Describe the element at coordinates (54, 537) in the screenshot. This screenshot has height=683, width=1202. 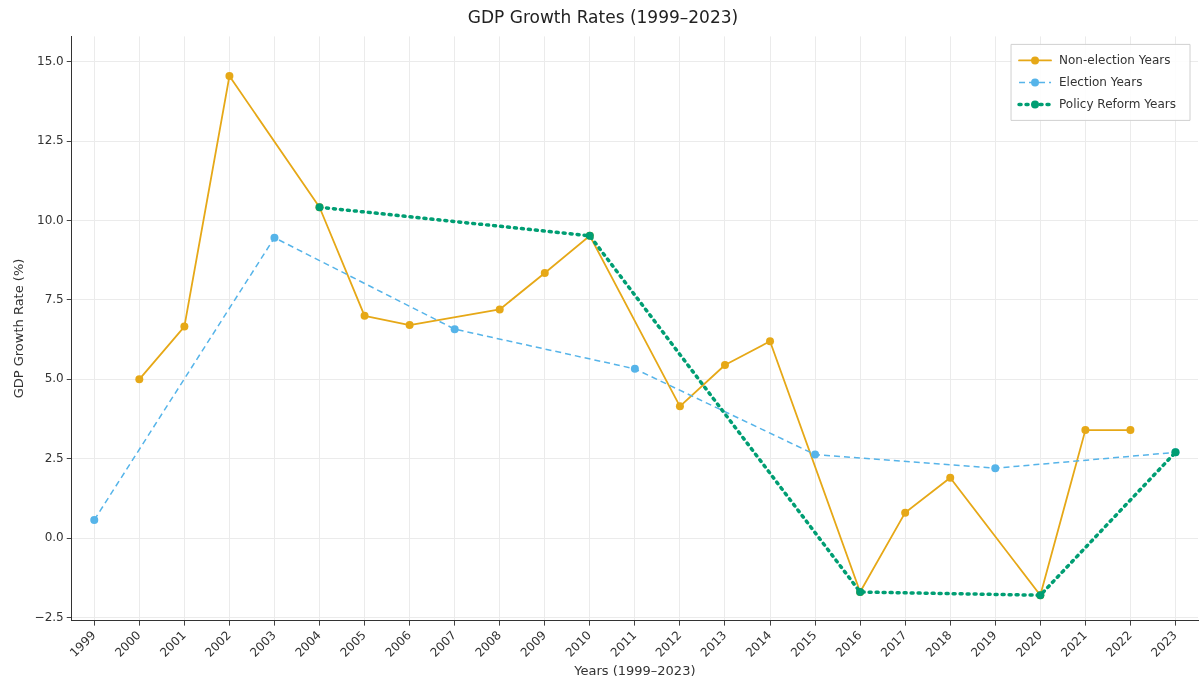
I see `y-tick-label: 0.0` at that location.